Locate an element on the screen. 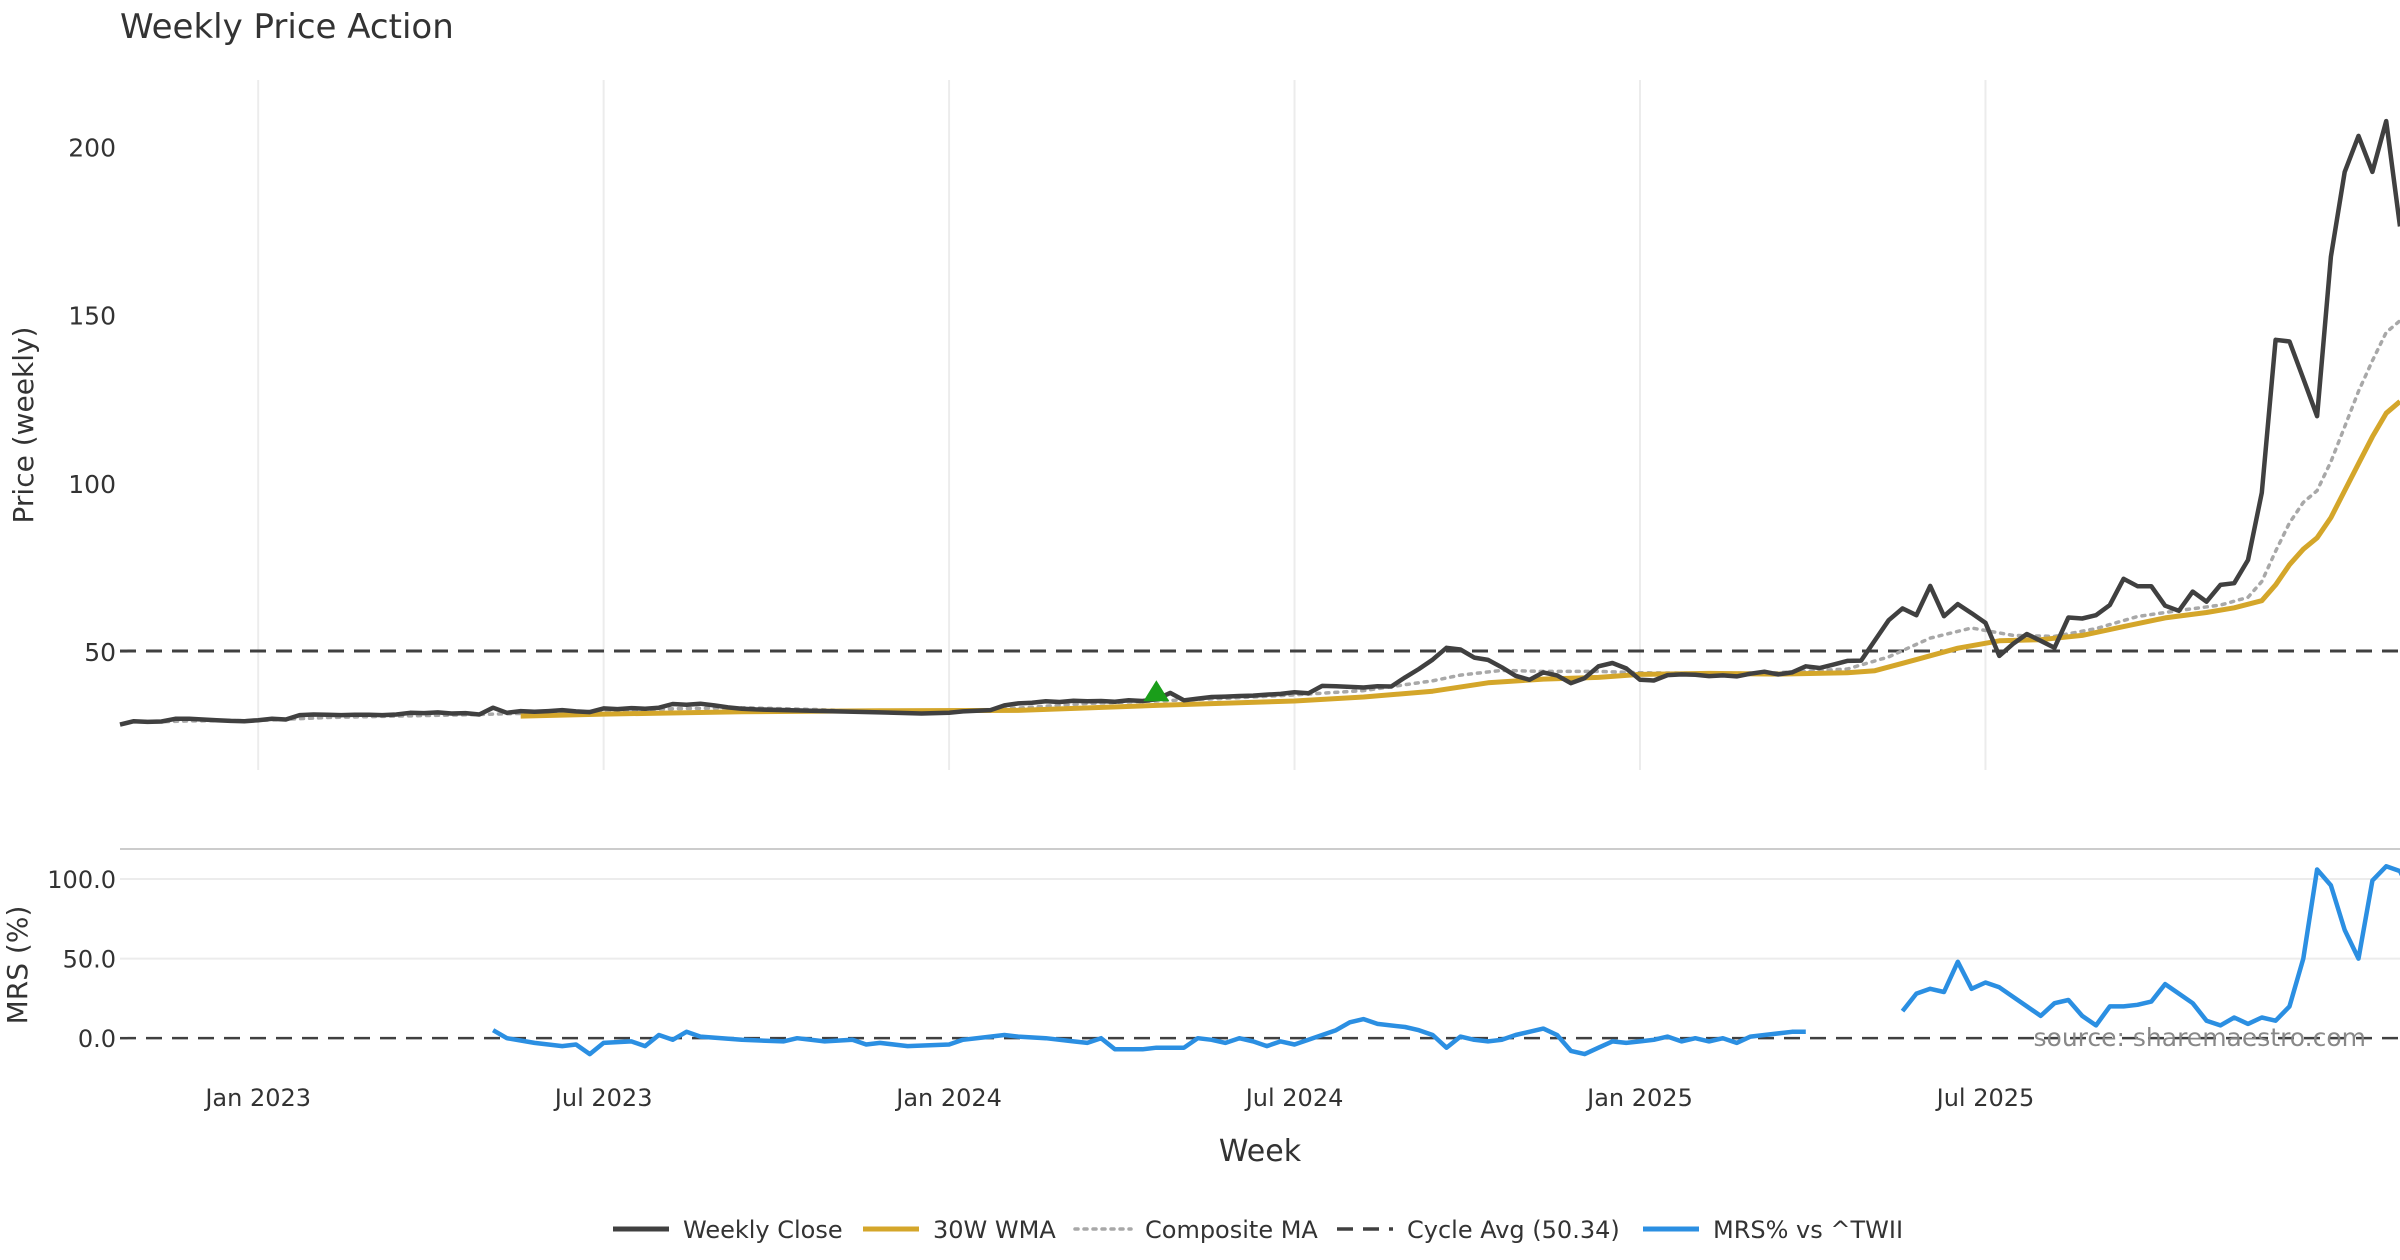  legend-label: Weekly Close is located at coordinates (763, 1230).